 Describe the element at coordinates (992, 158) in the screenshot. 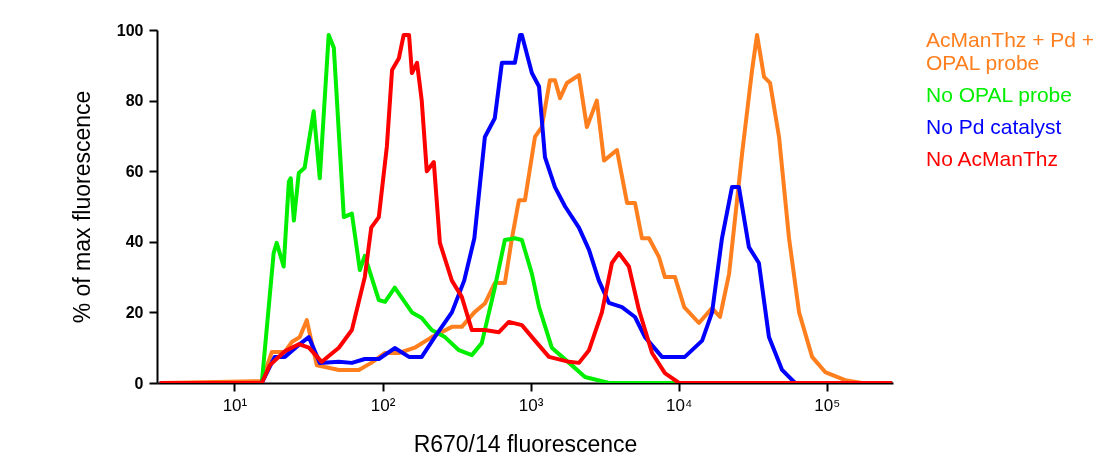

I see `text: No AcManThz` at that location.